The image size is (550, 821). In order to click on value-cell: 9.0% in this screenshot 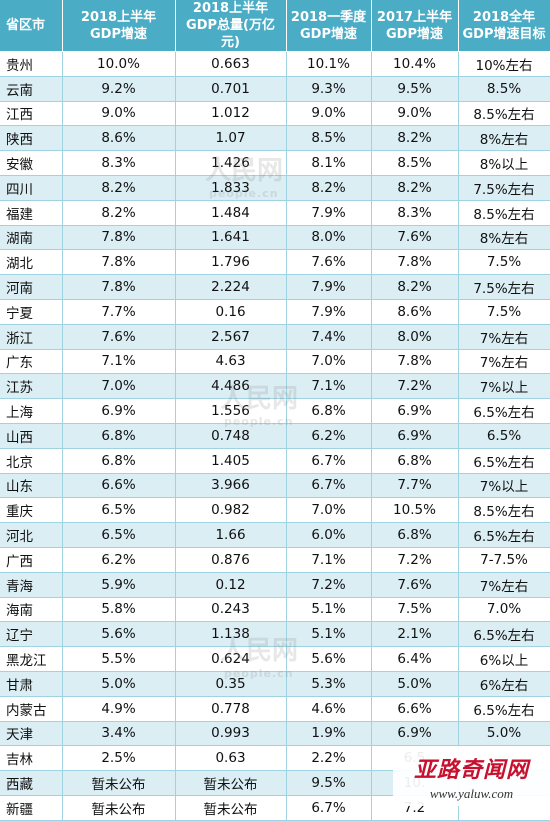, I will do `click(415, 114)`.